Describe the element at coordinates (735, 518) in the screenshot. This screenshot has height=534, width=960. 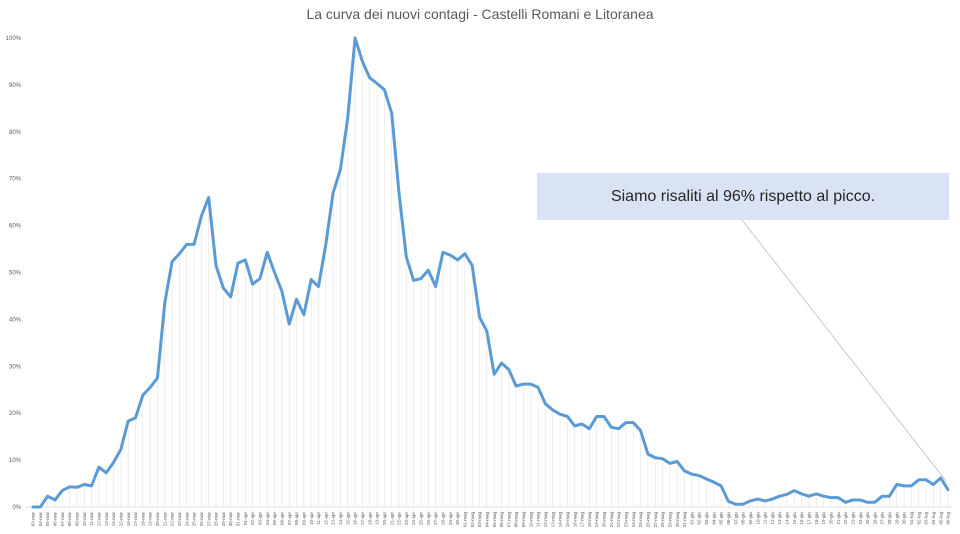
I see `x-tick-label: 07-giu` at that location.